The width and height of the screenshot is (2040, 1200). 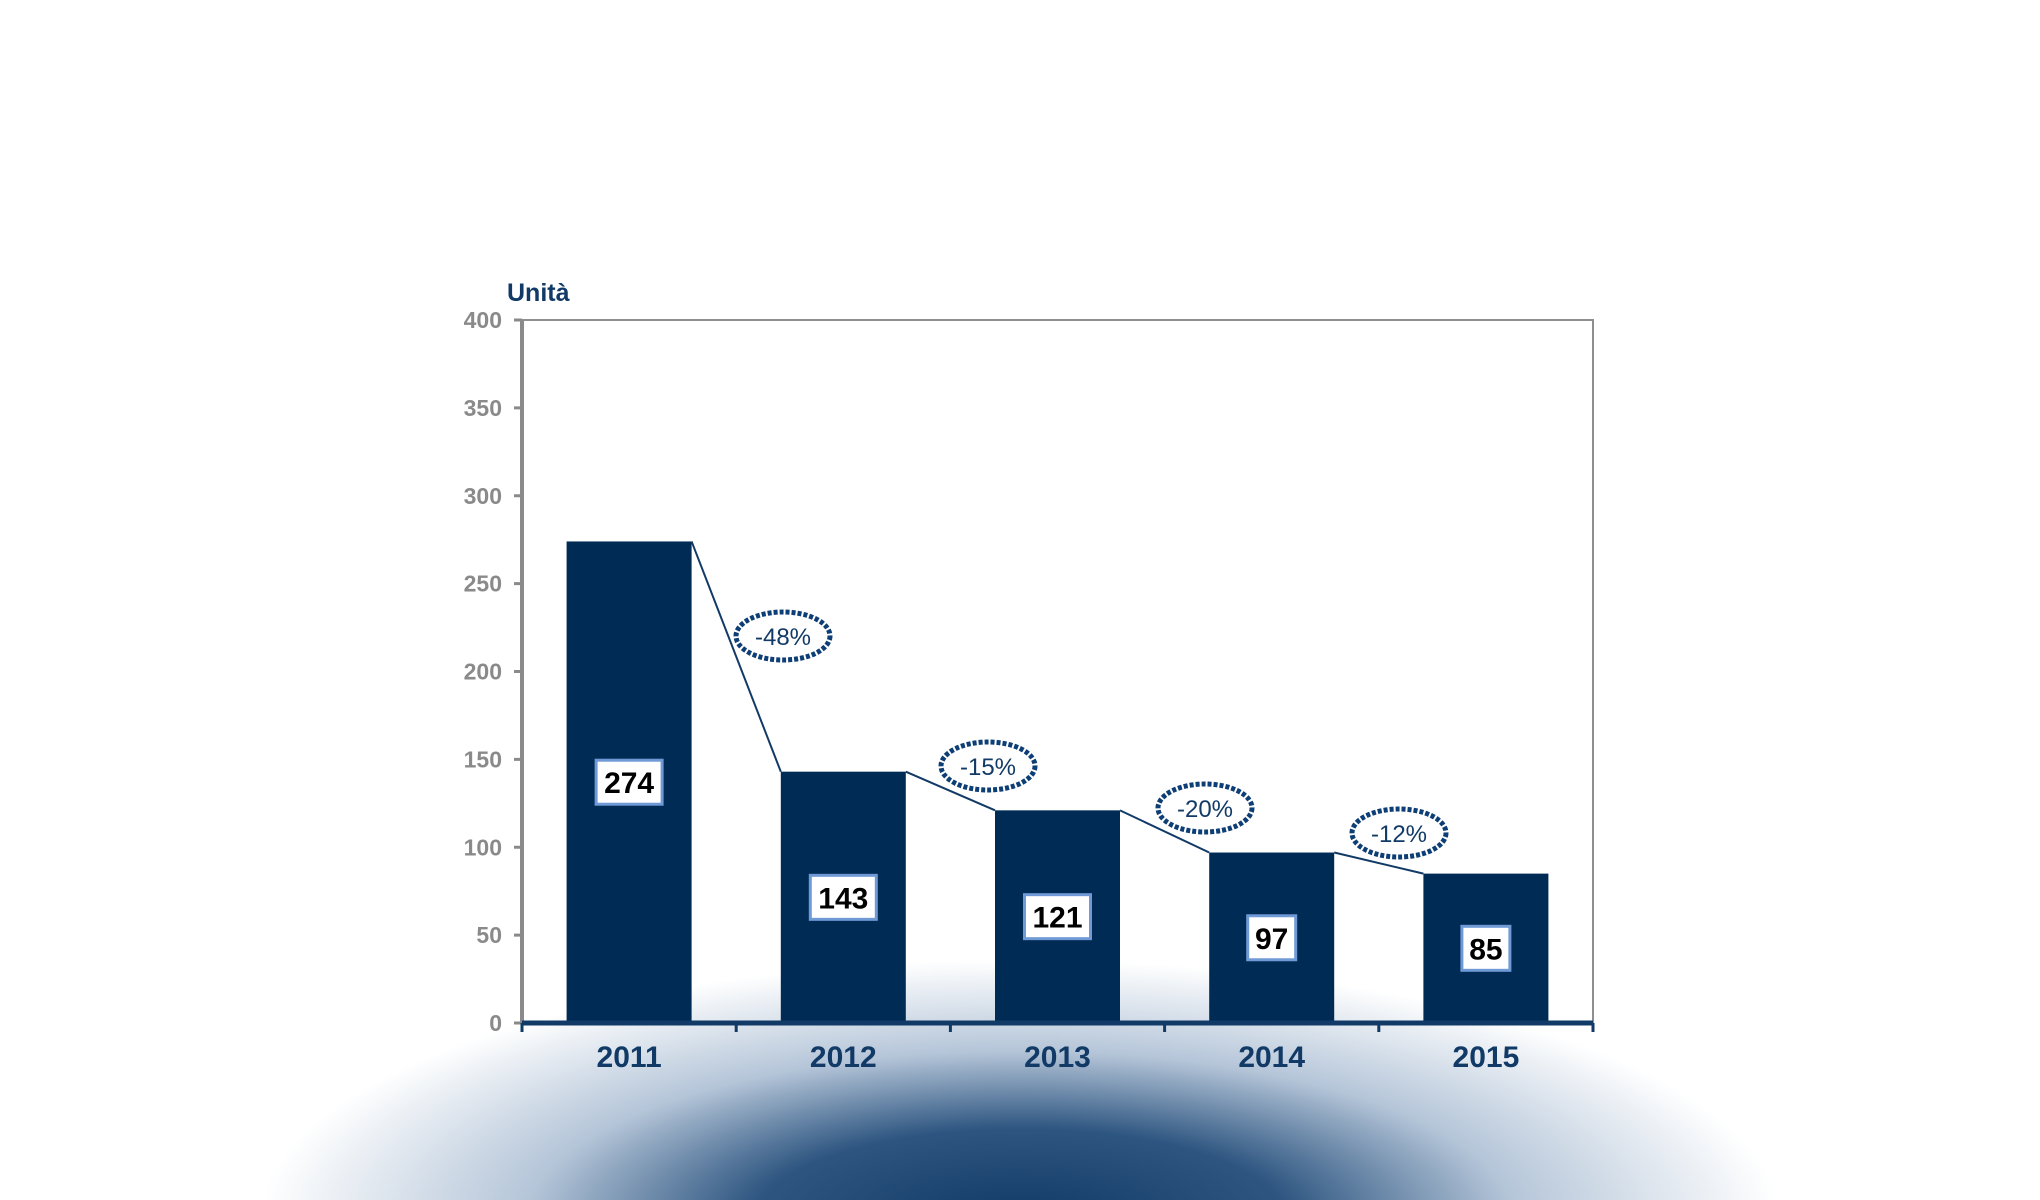 What do you see at coordinates (483, 320) in the screenshot?
I see `y-tick-label: 400` at bounding box center [483, 320].